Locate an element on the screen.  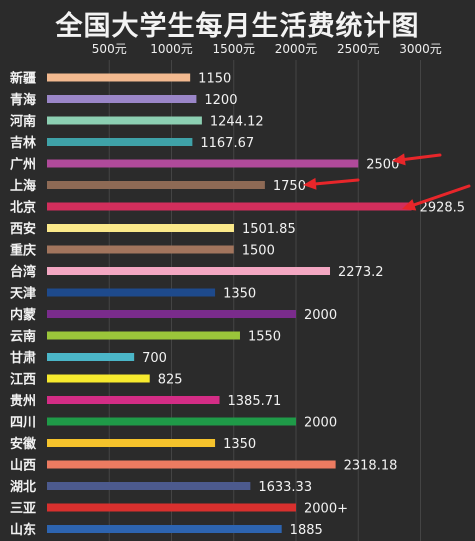
value-label: 1200 is located at coordinates (220, 100).